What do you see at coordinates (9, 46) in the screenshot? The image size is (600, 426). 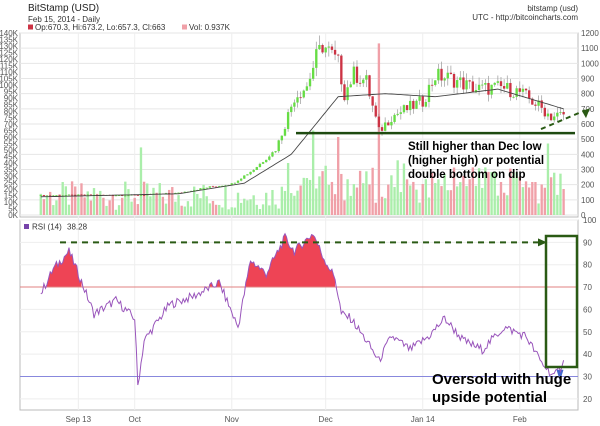 I see `volume-tick-label: 130K` at bounding box center [9, 46].